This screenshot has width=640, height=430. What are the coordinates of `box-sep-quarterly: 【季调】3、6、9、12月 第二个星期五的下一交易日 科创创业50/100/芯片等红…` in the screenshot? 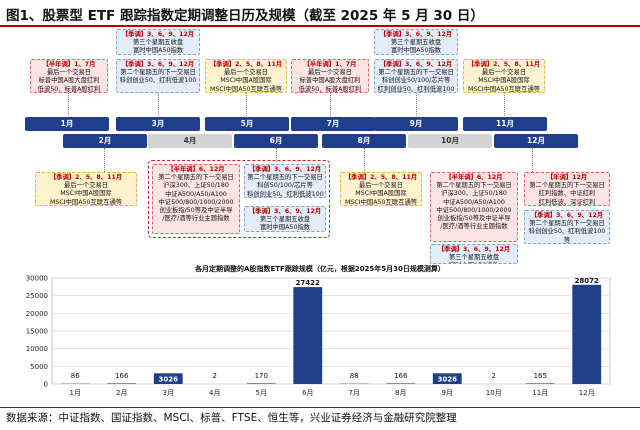 It's located at (416, 76).